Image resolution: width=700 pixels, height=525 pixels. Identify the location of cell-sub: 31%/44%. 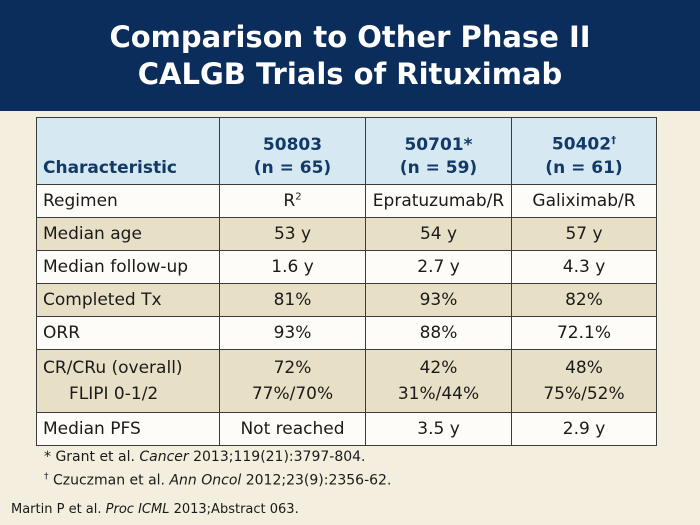
(438, 394).